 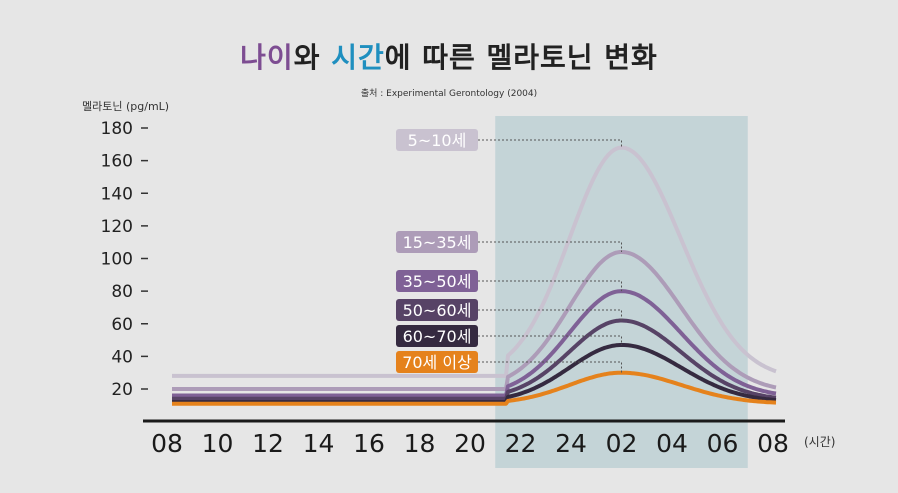 I want to click on title-connector: 와, so click(x=312, y=57).